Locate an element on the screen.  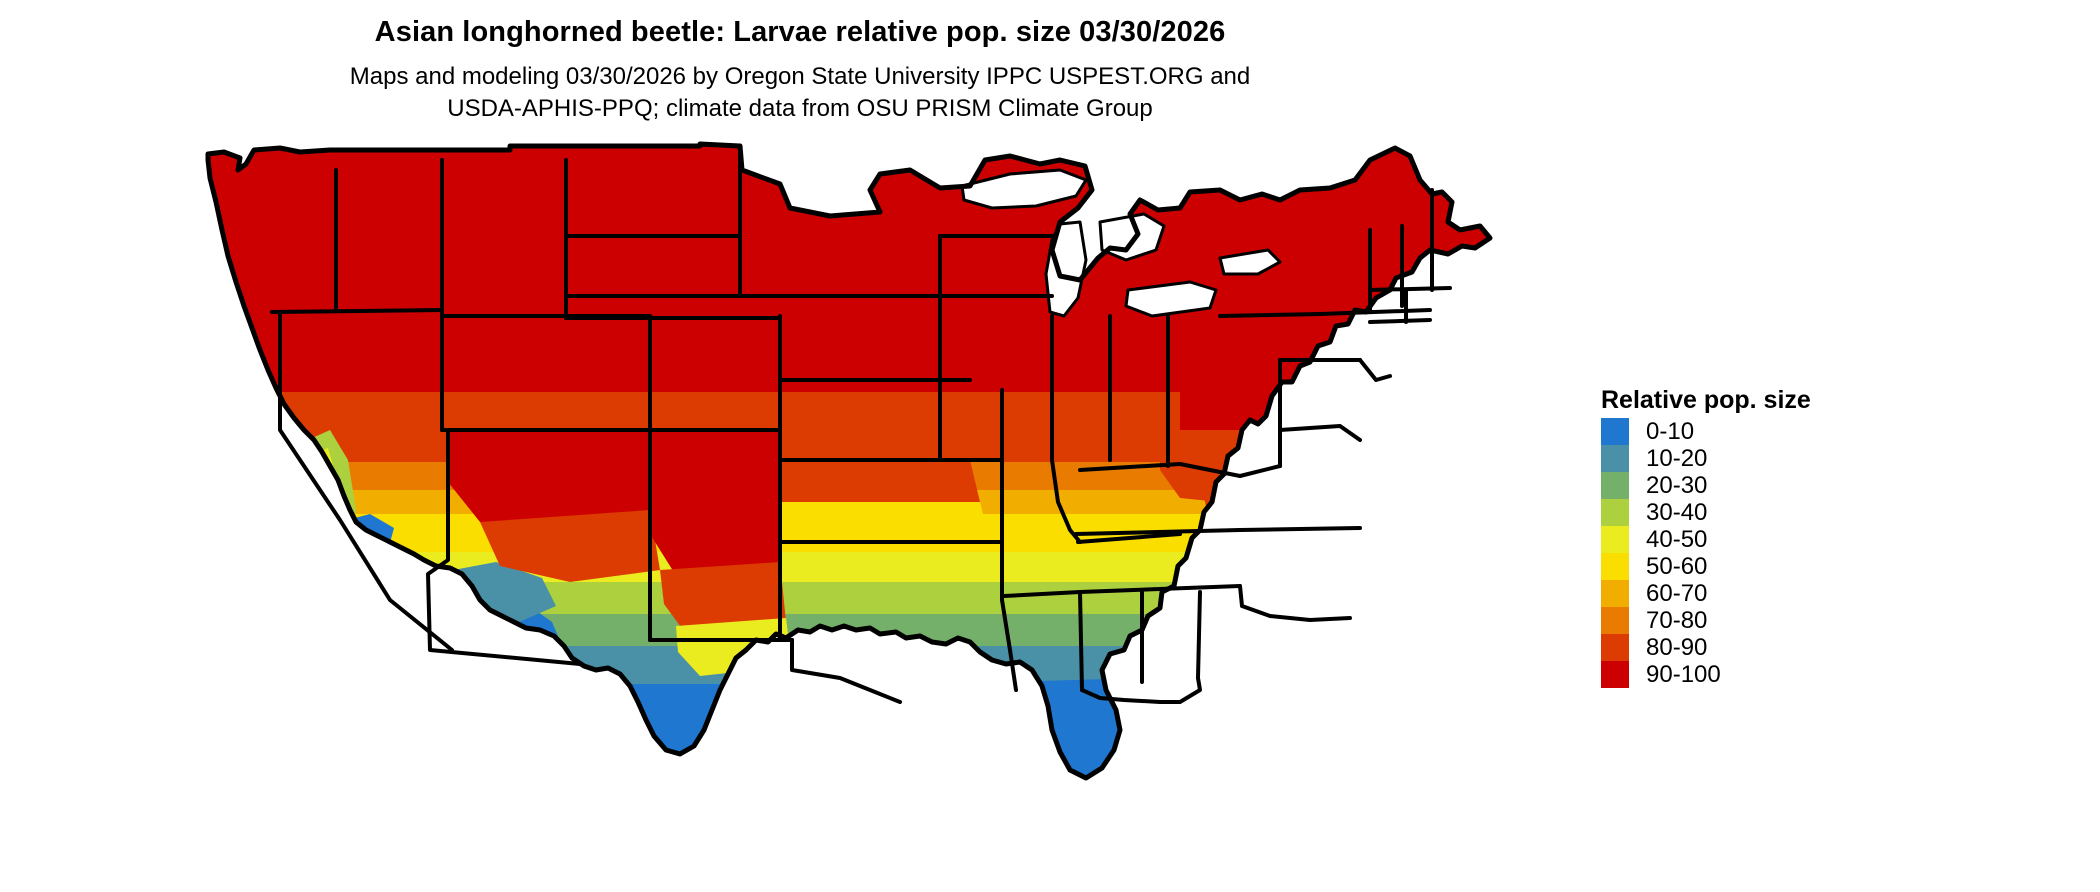
new-mexico-hot is located at coordinates (715, 506).